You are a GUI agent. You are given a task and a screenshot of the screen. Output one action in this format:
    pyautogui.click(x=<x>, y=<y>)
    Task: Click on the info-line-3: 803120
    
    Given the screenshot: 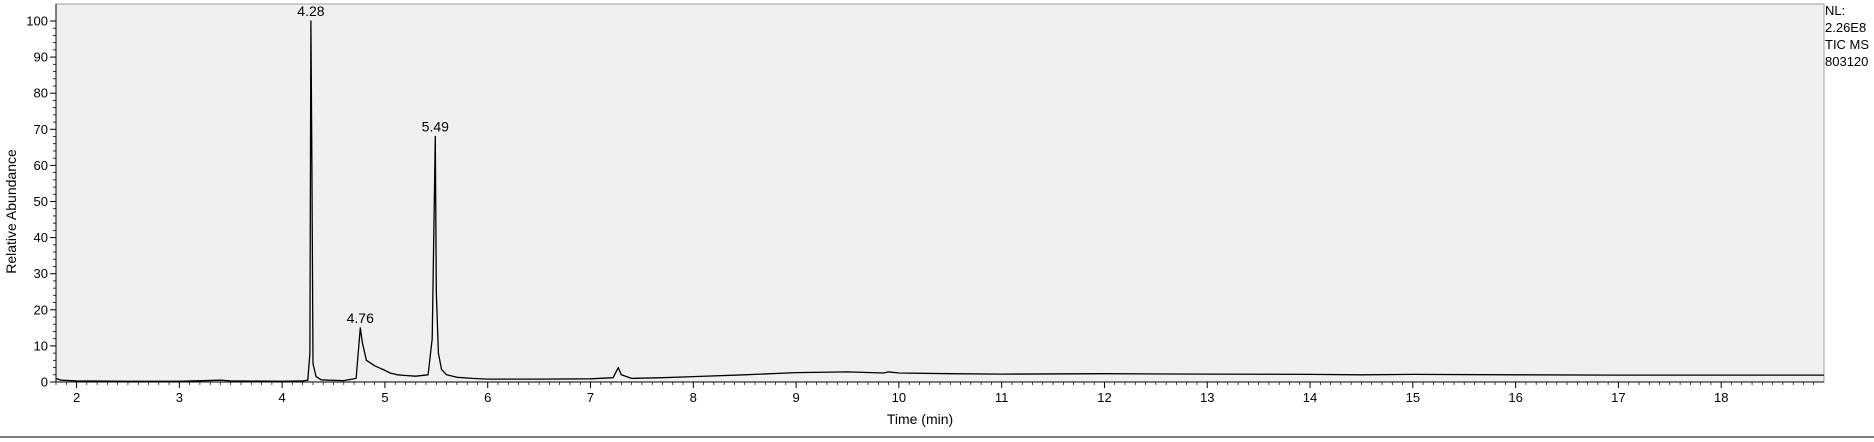 What is the action you would take?
    pyautogui.click(x=1846, y=61)
    